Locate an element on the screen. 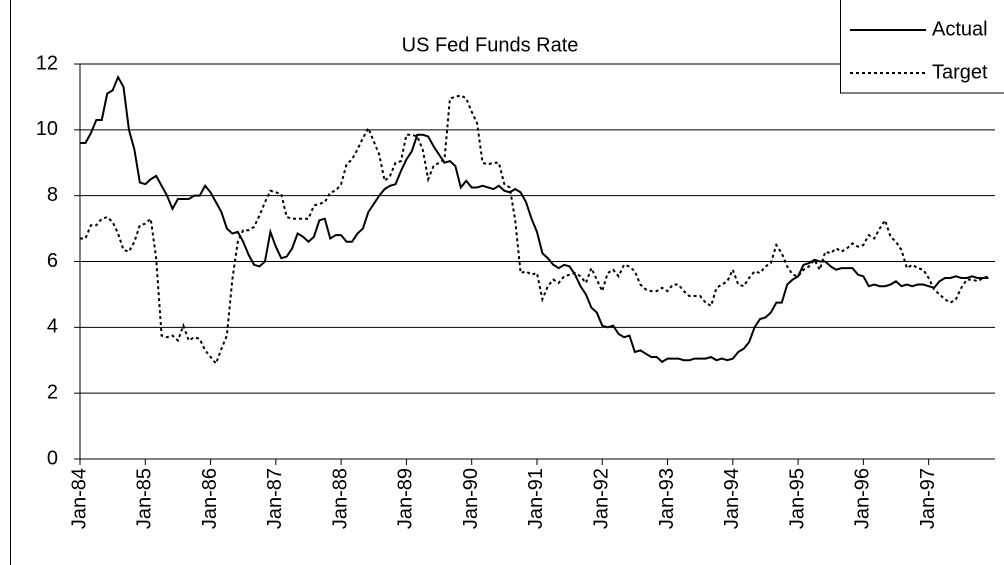 This screenshot has height=565, width=1004. legend-box is located at coordinates (922, 47).